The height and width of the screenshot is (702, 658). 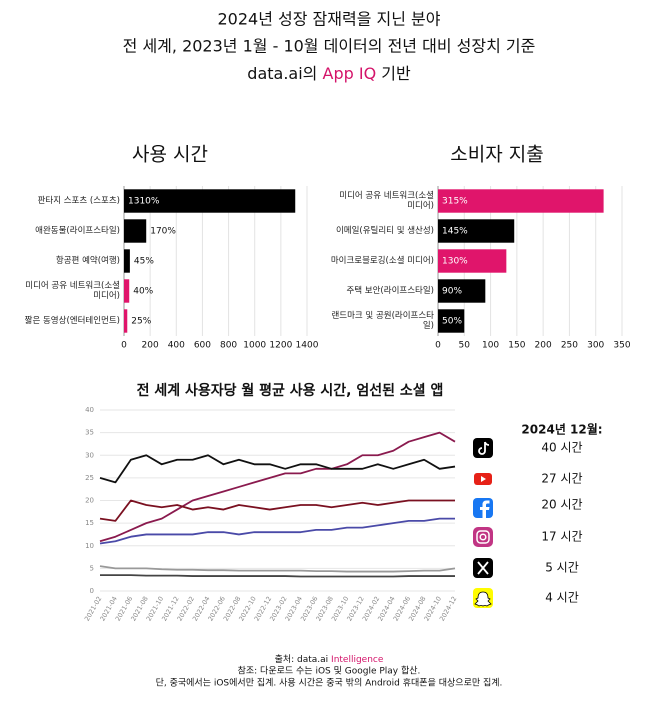 I want to click on value-label: 50%, so click(x=452, y=322).